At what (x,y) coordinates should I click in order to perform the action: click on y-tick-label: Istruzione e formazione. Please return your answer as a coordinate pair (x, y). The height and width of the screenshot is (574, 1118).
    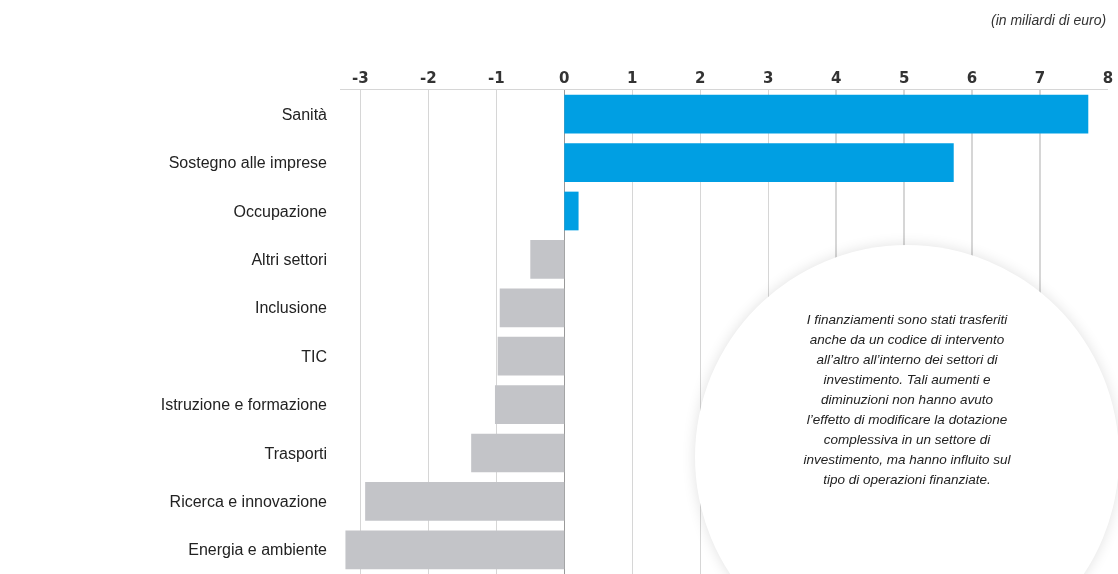
    Looking at the image, I should click on (244, 405).